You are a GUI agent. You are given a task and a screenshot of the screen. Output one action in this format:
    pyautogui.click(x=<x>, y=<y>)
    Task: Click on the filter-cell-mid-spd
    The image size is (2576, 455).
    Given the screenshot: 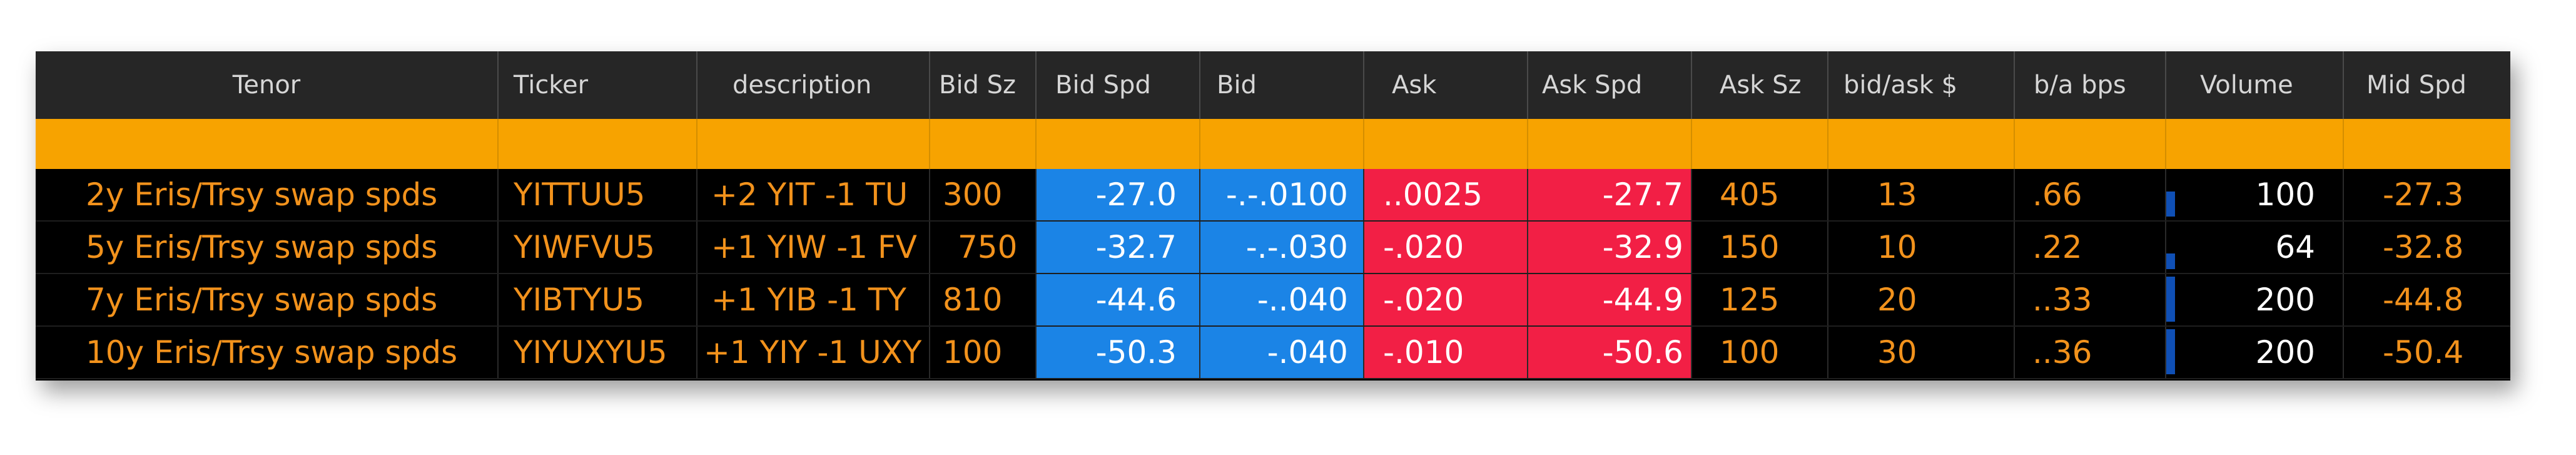 What is the action you would take?
    pyautogui.click(x=2427, y=144)
    